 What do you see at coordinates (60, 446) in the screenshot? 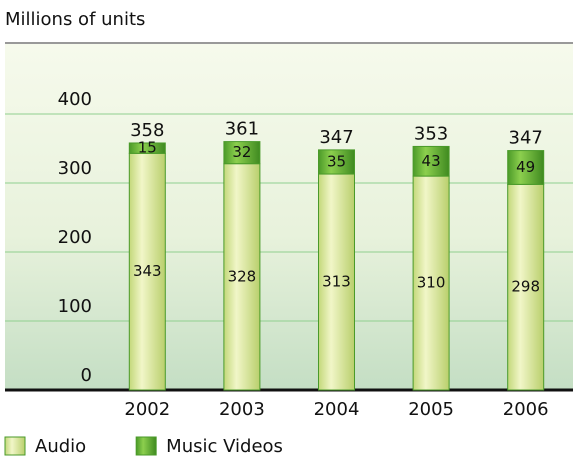
I see `legend-label: Audio` at bounding box center [60, 446].